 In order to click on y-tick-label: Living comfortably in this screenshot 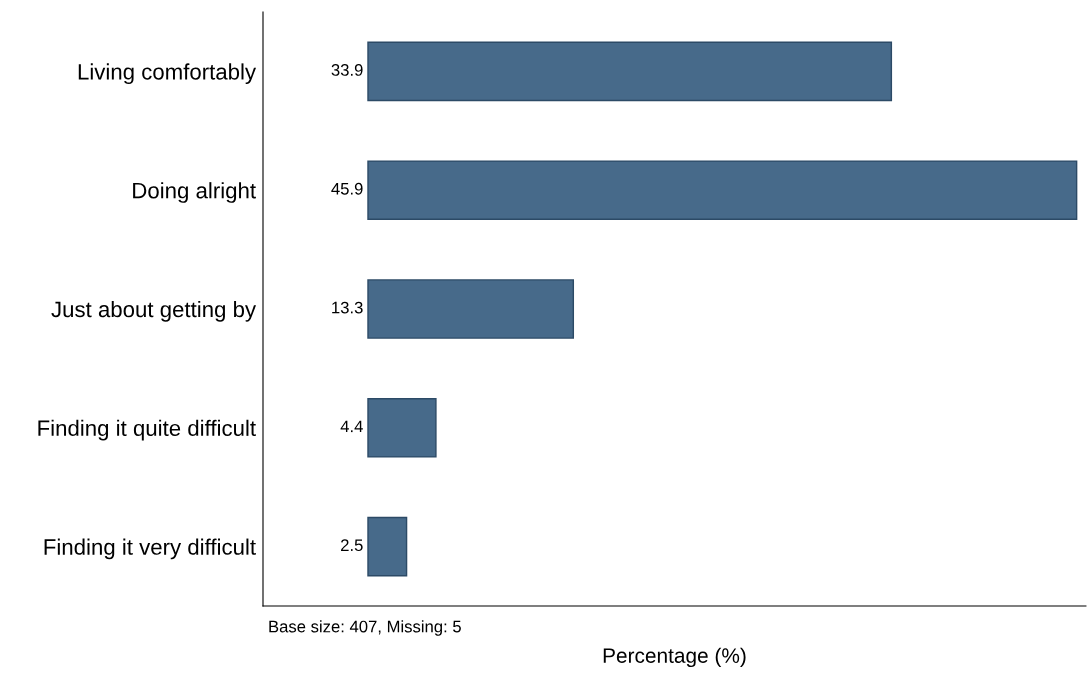, I will do `click(167, 74)`.